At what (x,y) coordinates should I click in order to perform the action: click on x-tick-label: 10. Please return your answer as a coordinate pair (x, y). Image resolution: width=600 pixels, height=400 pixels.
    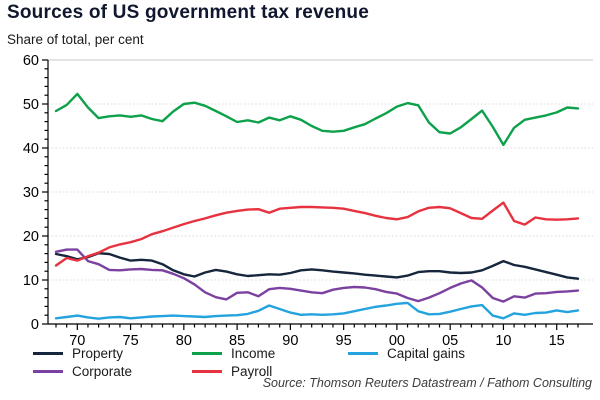
    Looking at the image, I should click on (503, 340).